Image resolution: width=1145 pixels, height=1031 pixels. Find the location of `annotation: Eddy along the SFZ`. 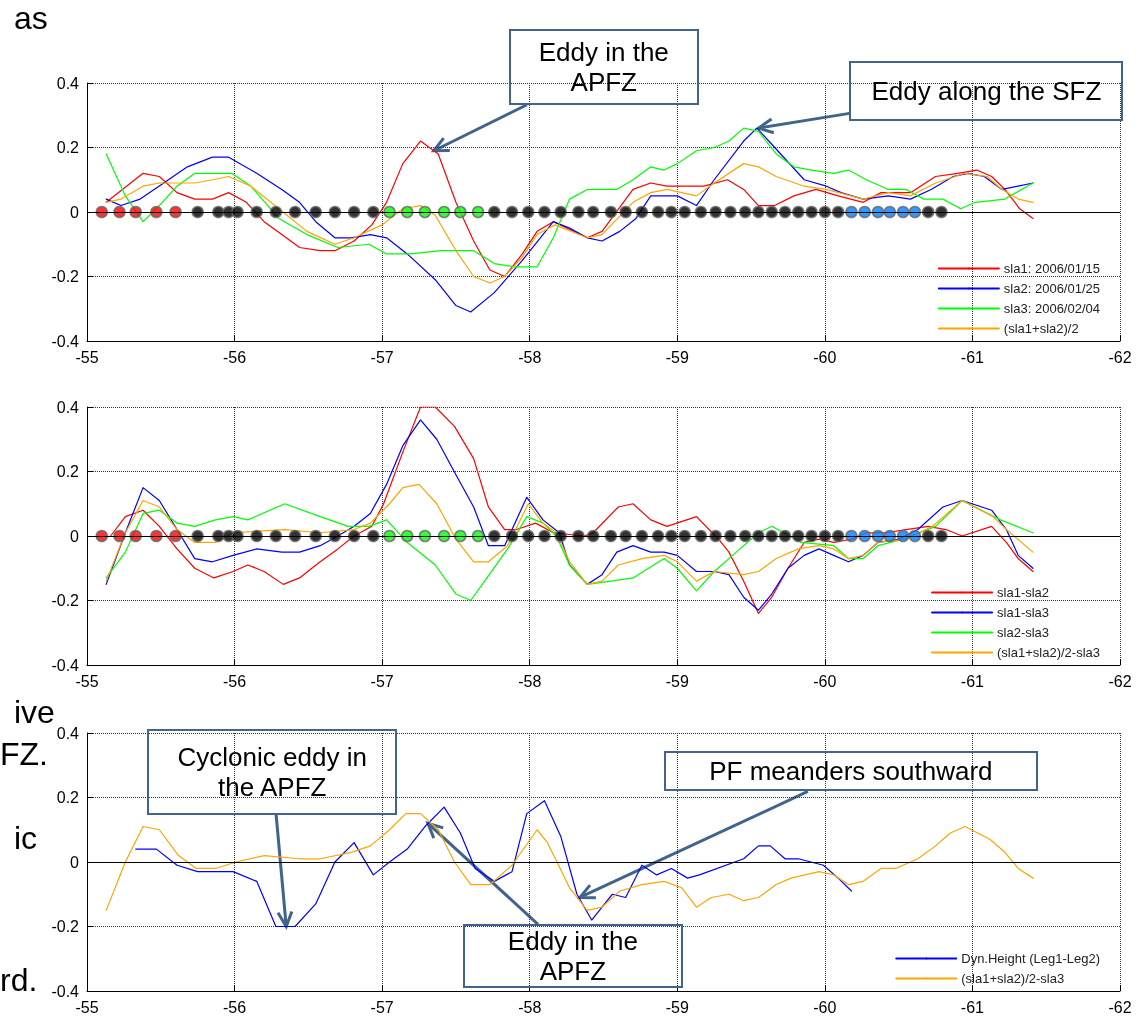

annotation: Eddy along the SFZ is located at coordinates (986, 91).